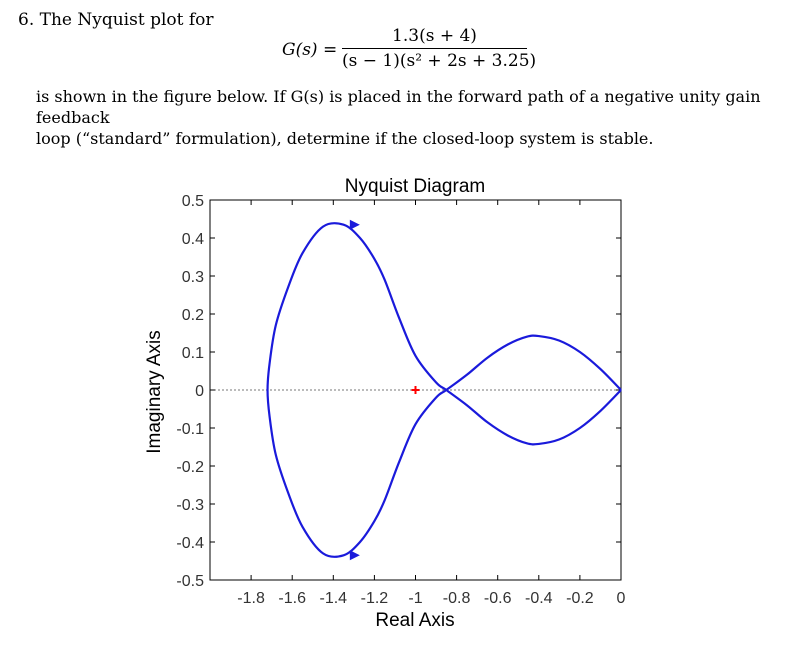  What do you see at coordinates (457, 598) in the screenshot?
I see `x-tick-label: -0.8` at bounding box center [457, 598].